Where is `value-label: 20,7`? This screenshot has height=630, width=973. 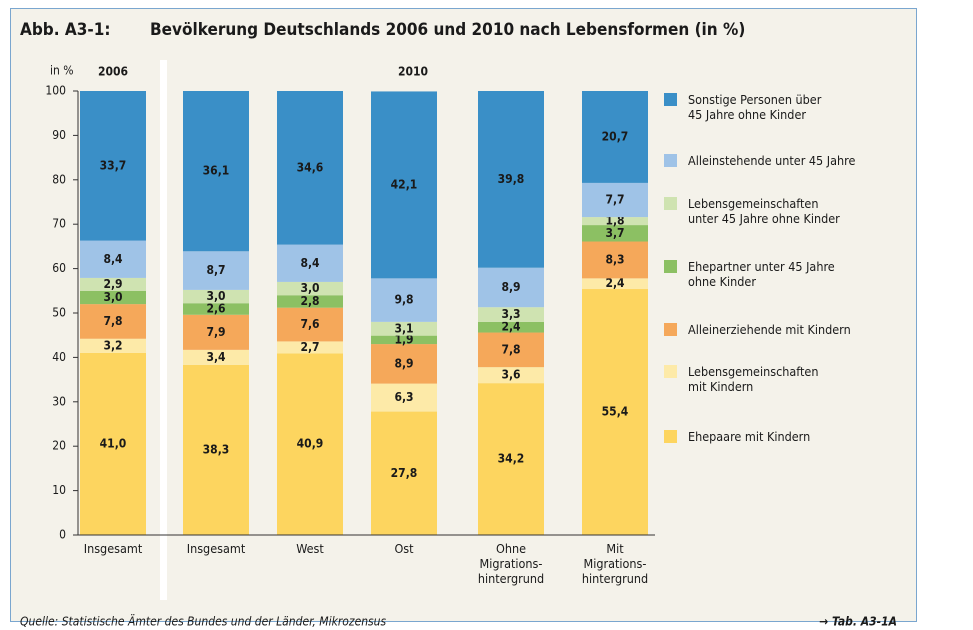
value-label: 20,7 is located at coordinates (615, 136).